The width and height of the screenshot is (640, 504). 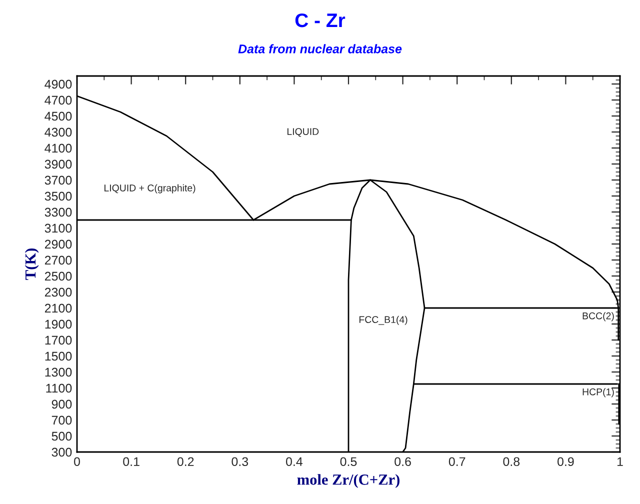 I want to click on y-tick-label: 2300, so click(x=58, y=292).